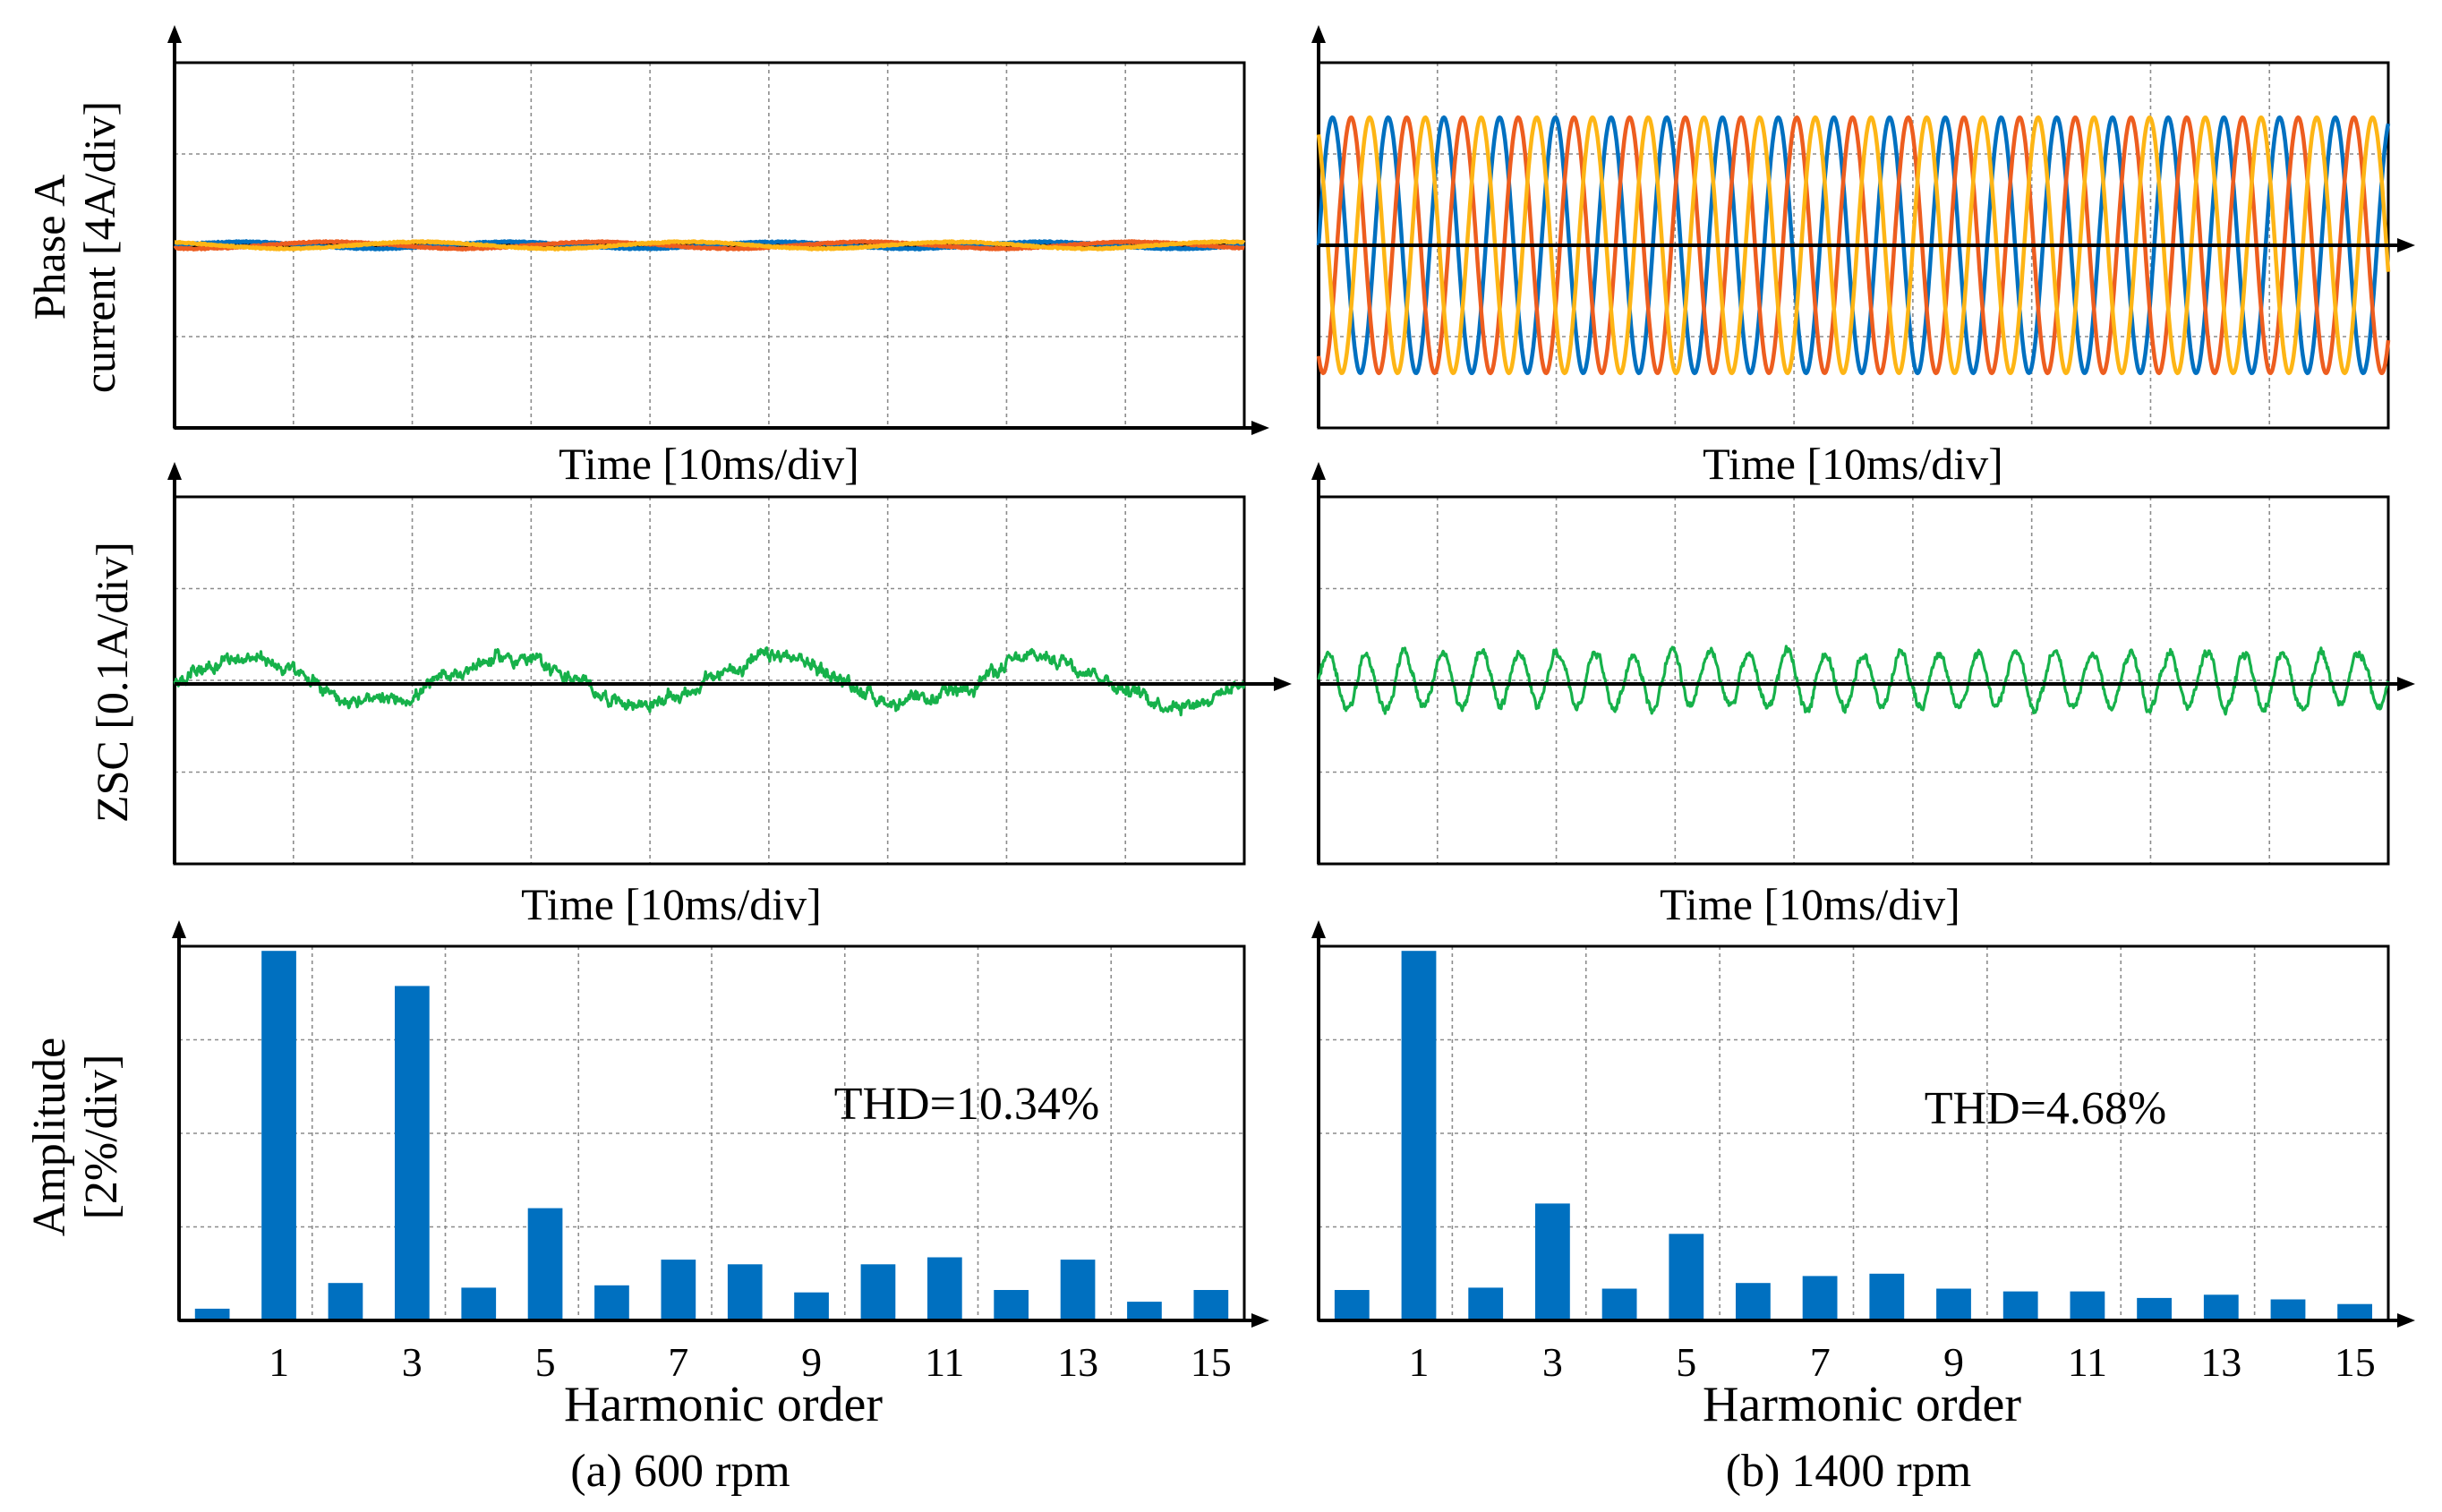  I want to click on panel-b-zsc: Time [10ms/div], so click(1863, 695).